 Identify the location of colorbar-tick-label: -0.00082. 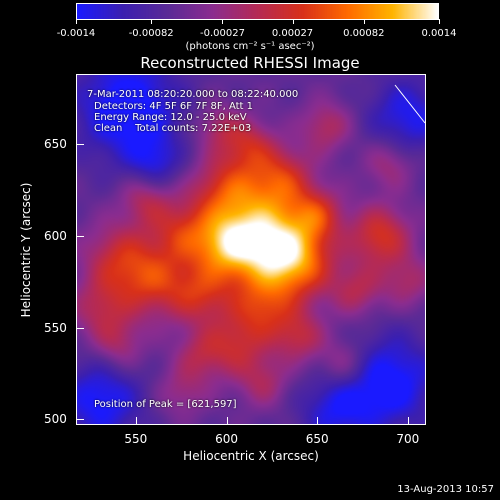
(151, 33).